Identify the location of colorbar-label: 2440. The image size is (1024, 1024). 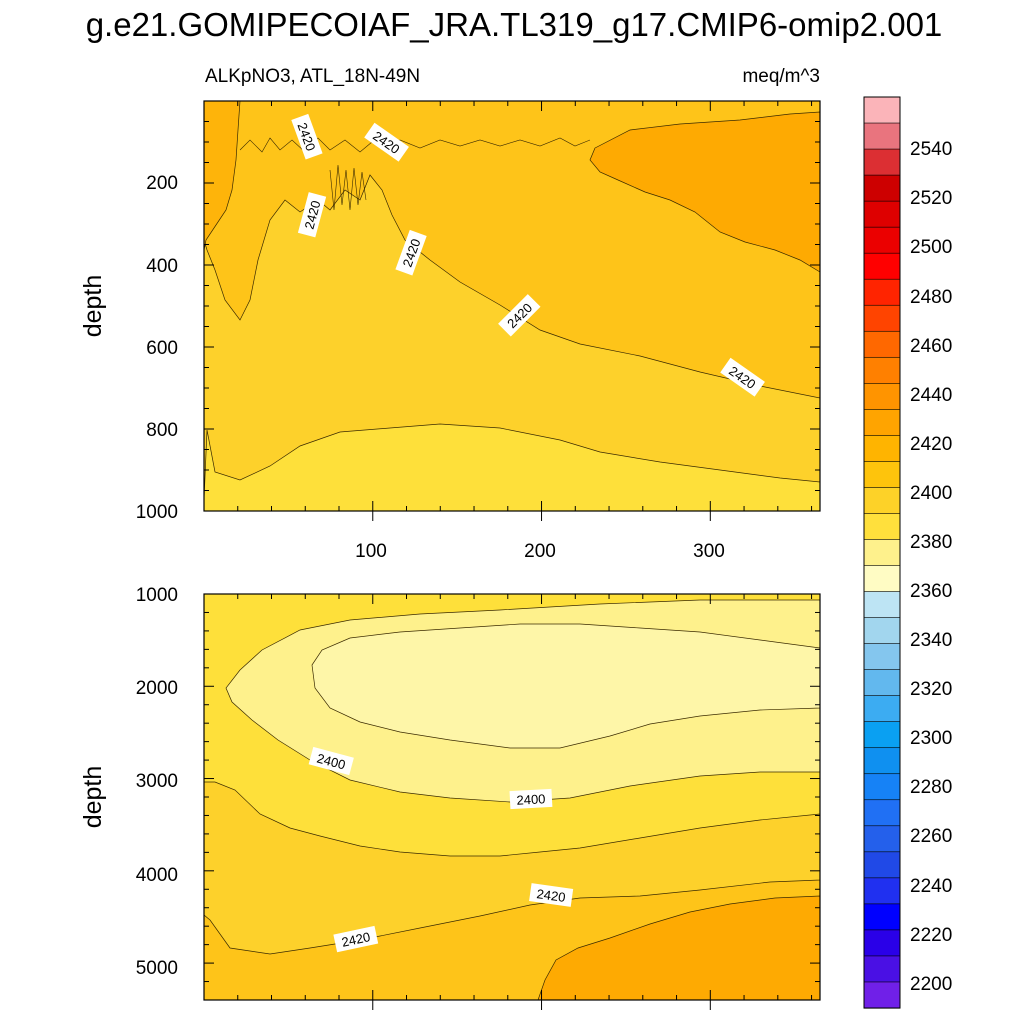
(931, 395).